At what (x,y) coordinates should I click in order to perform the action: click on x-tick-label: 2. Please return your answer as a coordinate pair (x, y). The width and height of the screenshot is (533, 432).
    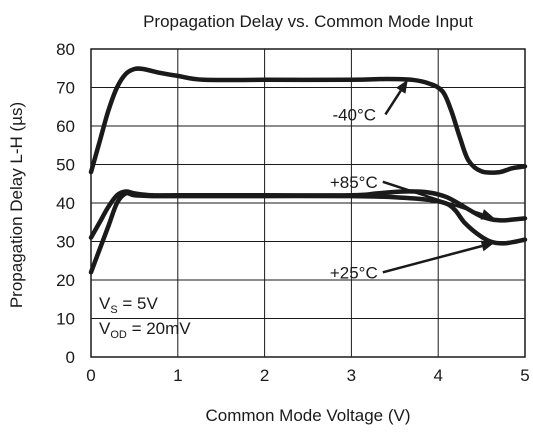
    Looking at the image, I should click on (264, 375).